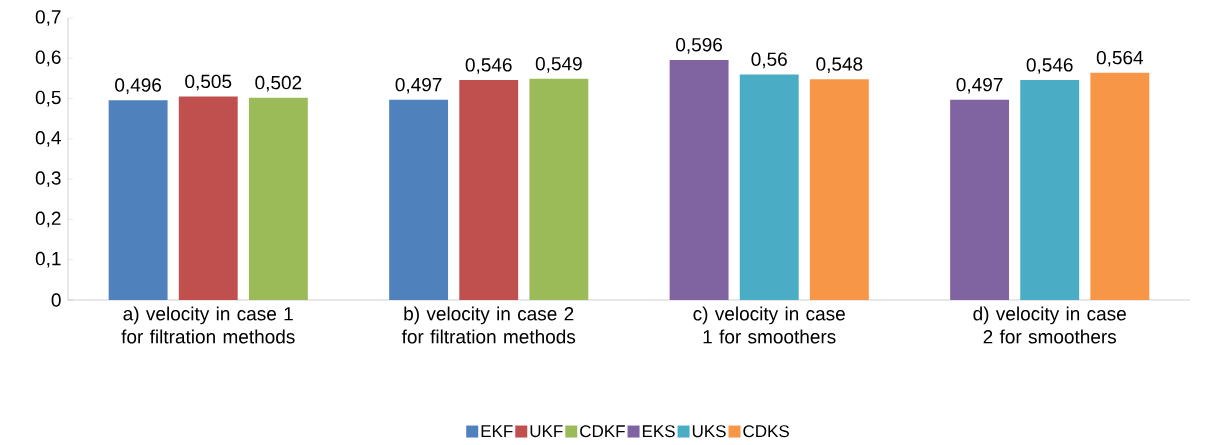 The width and height of the screenshot is (1208, 445). What do you see at coordinates (497, 431) in the screenshot?
I see `legend-label: EKF` at bounding box center [497, 431].